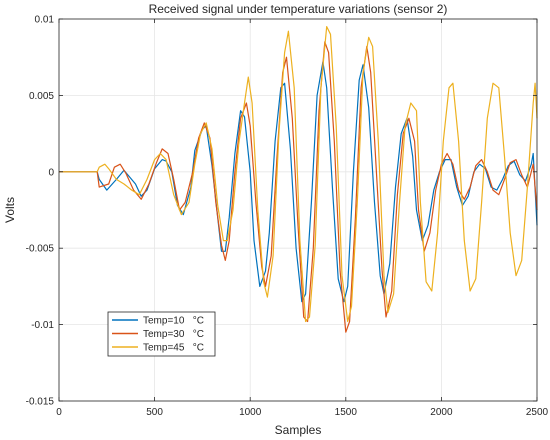 The height and width of the screenshot is (440, 550). What do you see at coordinates (42, 325) in the screenshot?
I see `y-tick-label: -0.01` at bounding box center [42, 325].